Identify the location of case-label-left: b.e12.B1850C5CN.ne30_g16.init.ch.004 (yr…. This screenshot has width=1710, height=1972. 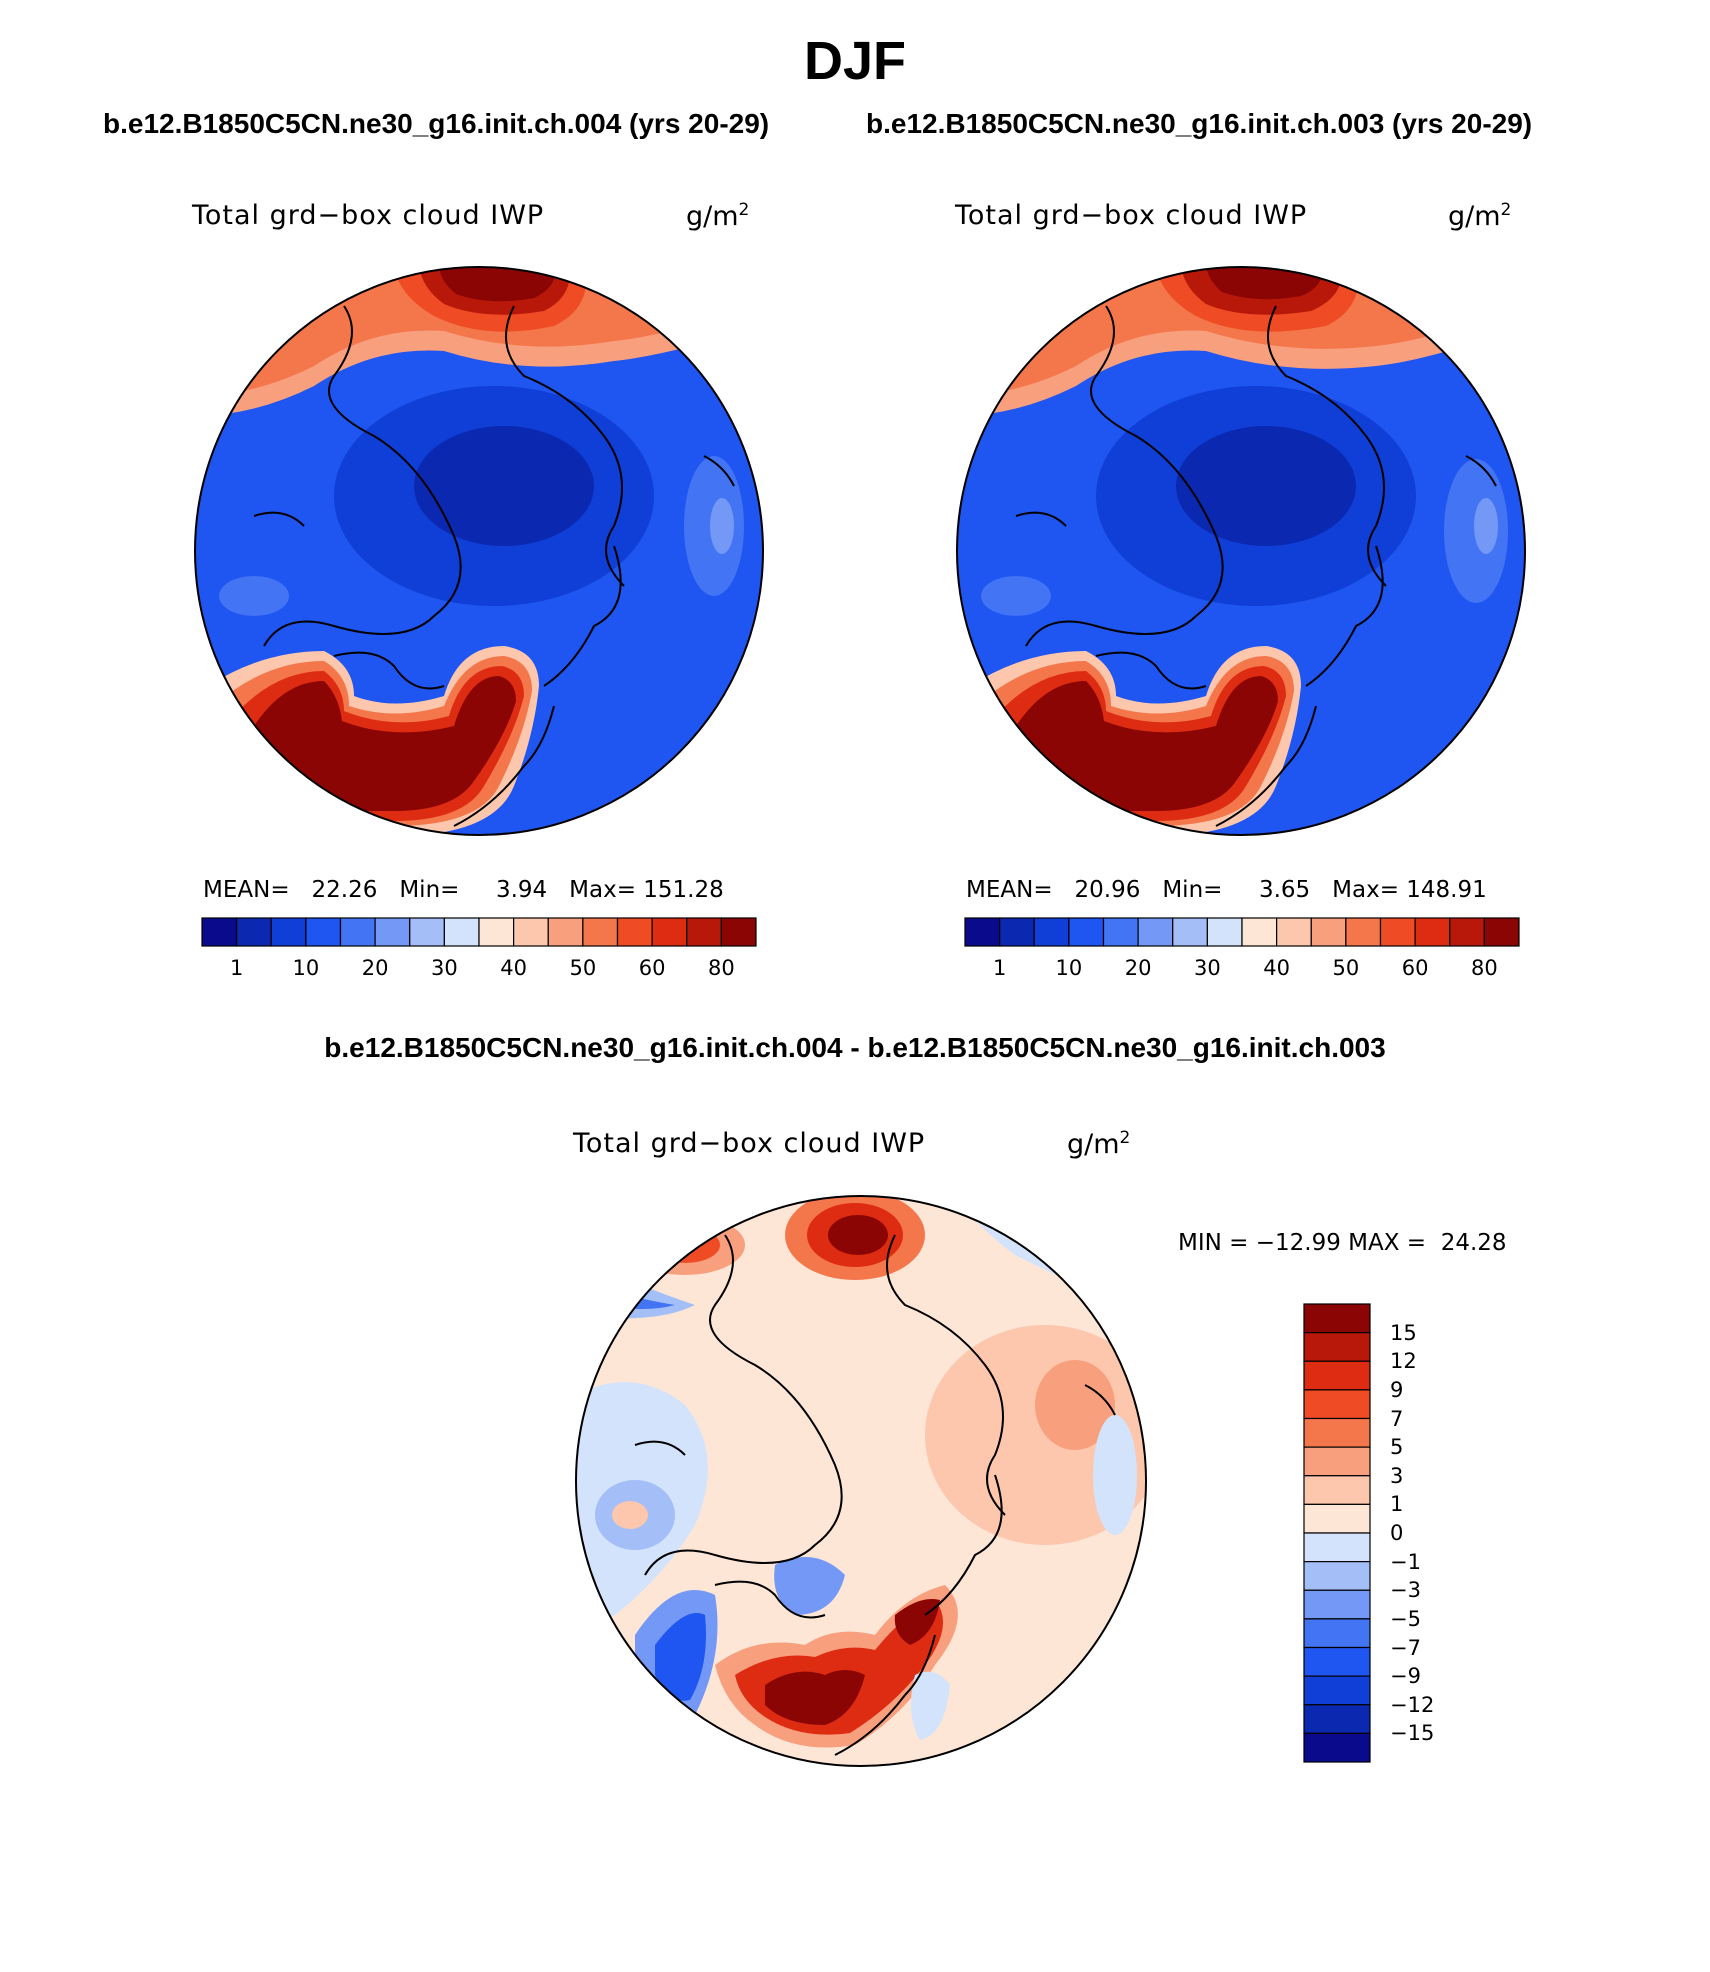
(436, 123).